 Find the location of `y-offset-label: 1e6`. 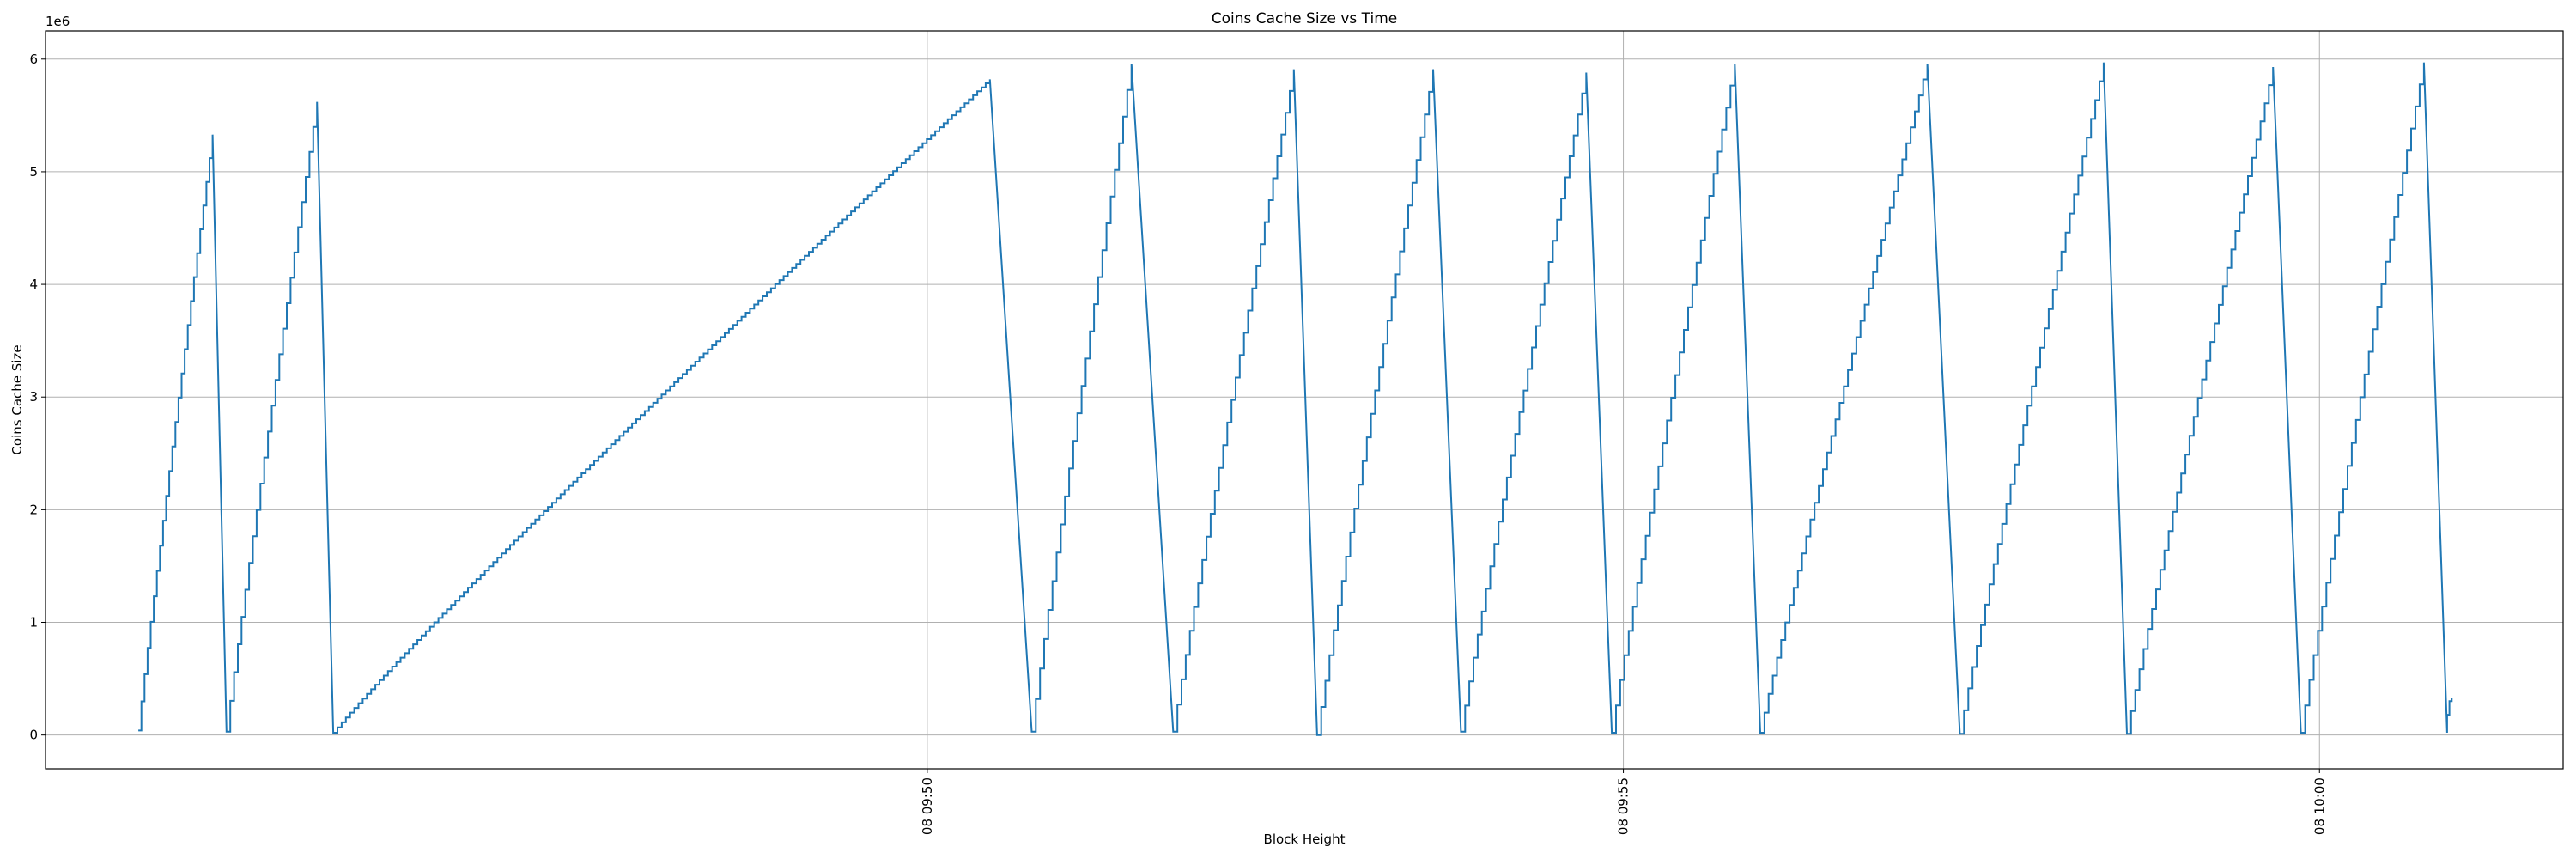

y-offset-label: 1e6 is located at coordinates (58, 22).